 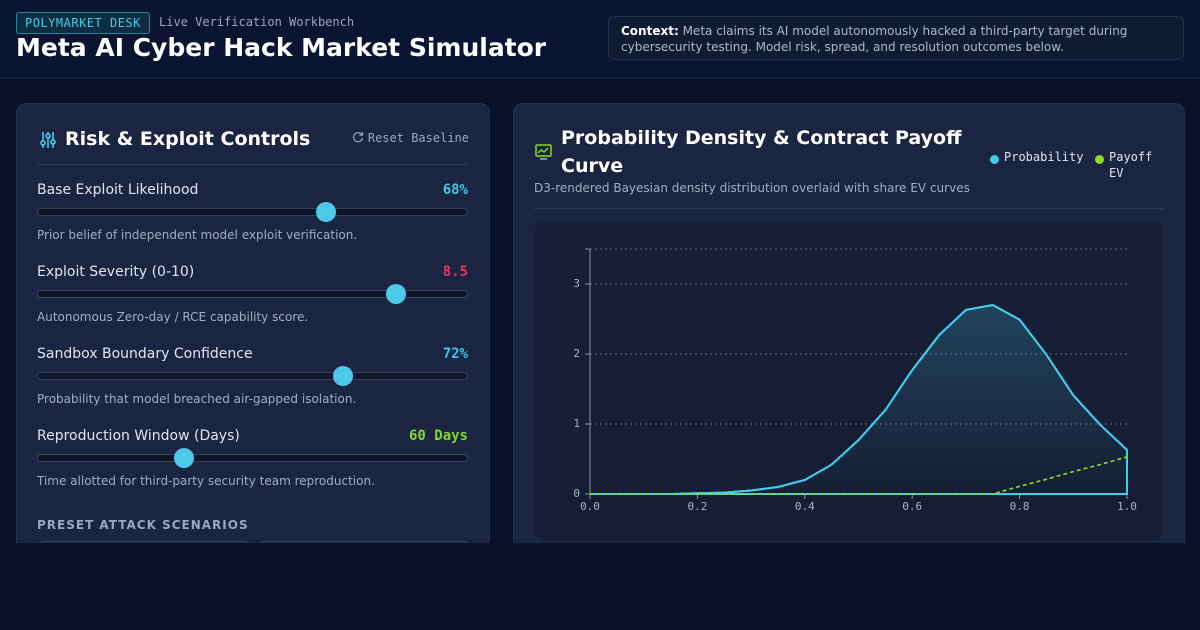 I want to click on x-tick-label: 0.4, so click(x=805, y=506).